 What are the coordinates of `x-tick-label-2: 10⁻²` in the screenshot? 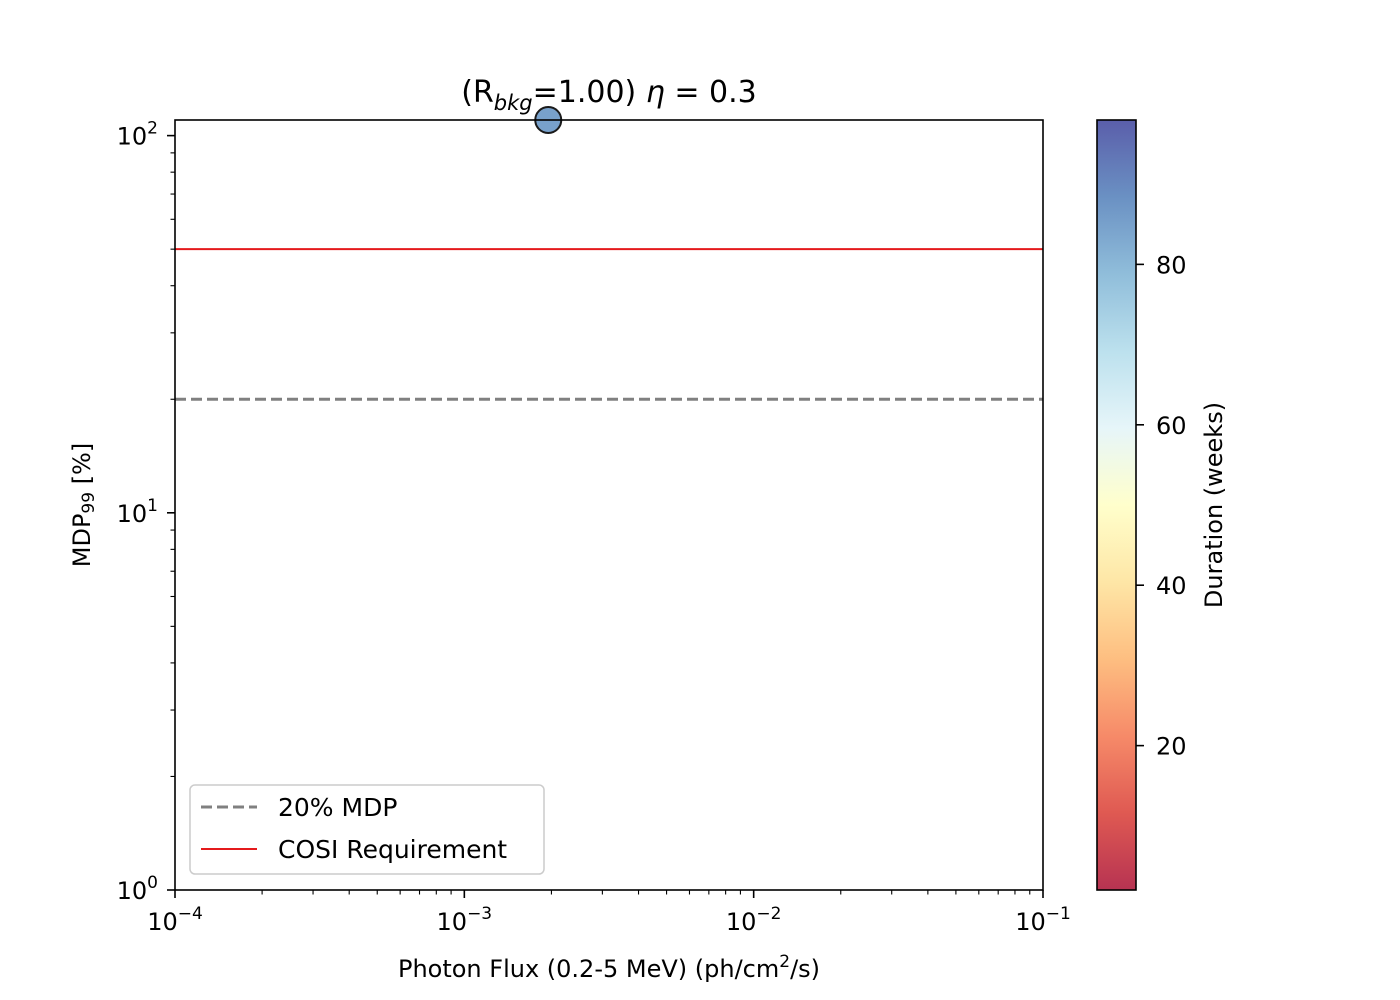 It's located at (754, 920).